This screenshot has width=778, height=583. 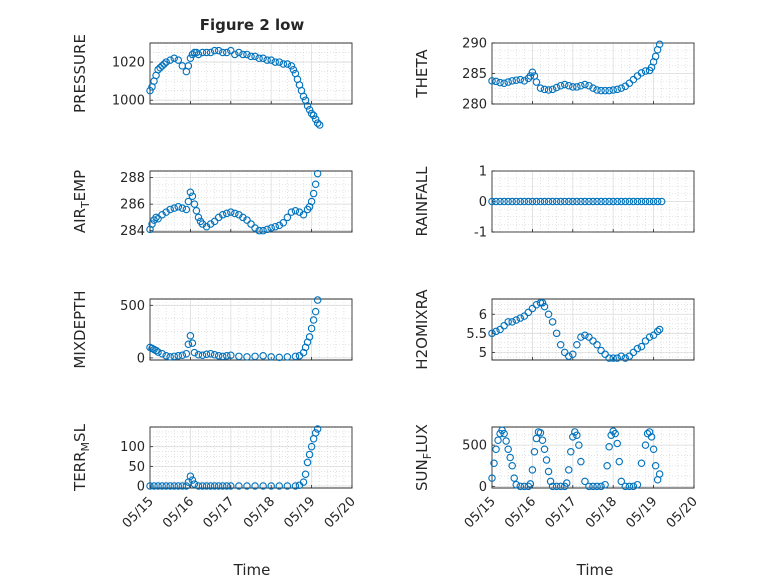 I want to click on x-tick-label: 05/17, so click(x=219, y=512).